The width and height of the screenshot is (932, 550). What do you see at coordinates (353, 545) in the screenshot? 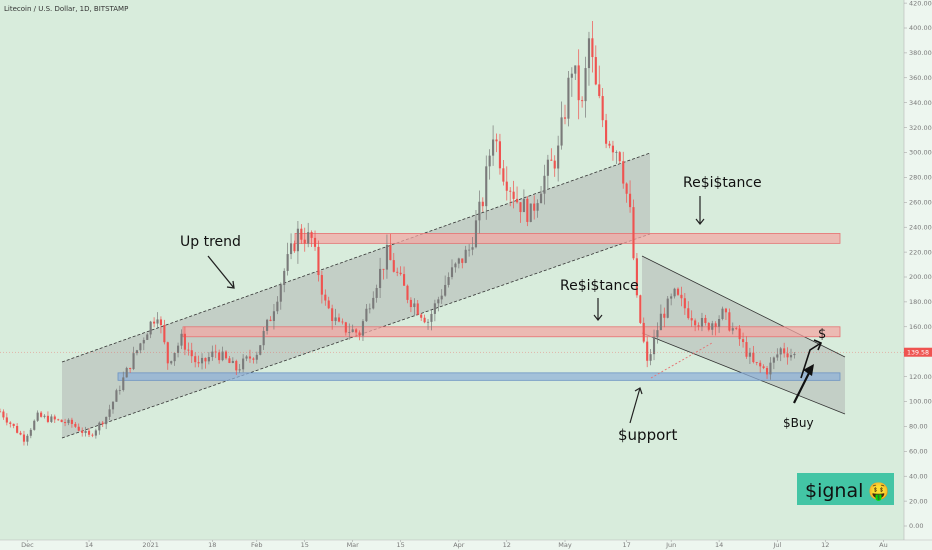
I see `x-tick-label: Mar` at bounding box center [353, 545].